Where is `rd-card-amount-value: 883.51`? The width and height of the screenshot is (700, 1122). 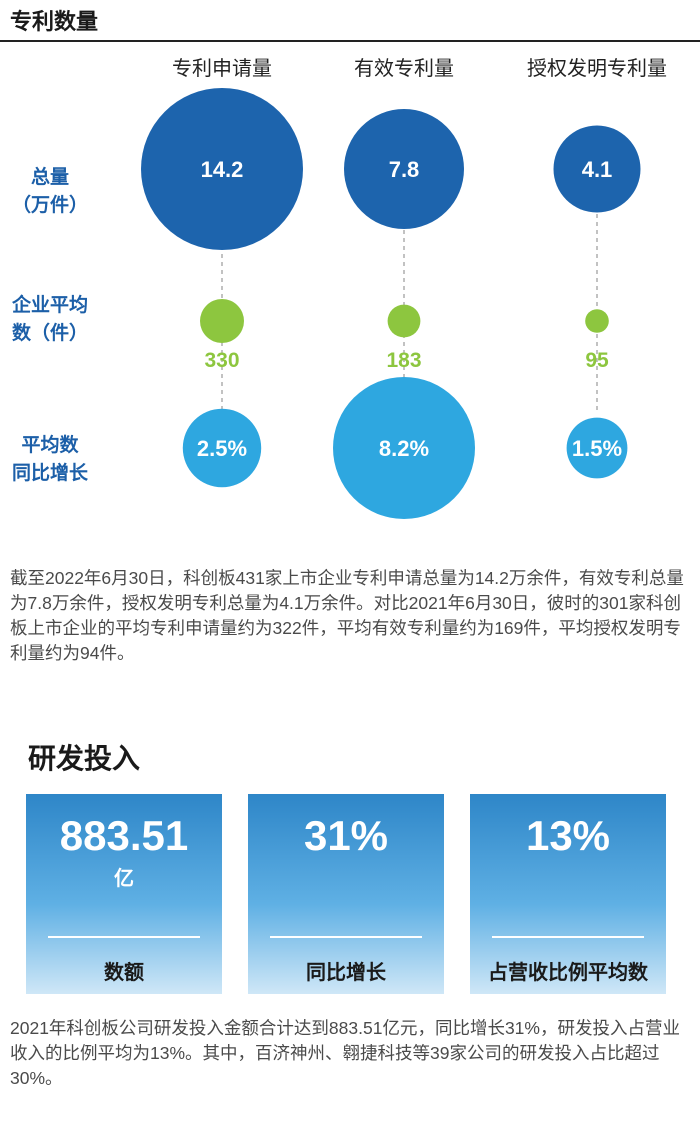
rd-card-amount-value: 883.51 is located at coordinates (124, 835).